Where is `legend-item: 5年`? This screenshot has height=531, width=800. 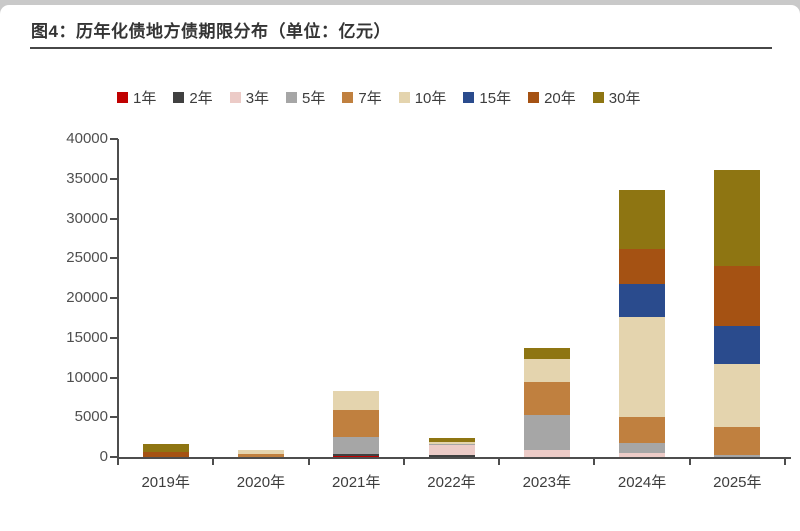 legend-item: 5年 is located at coordinates (305, 97).